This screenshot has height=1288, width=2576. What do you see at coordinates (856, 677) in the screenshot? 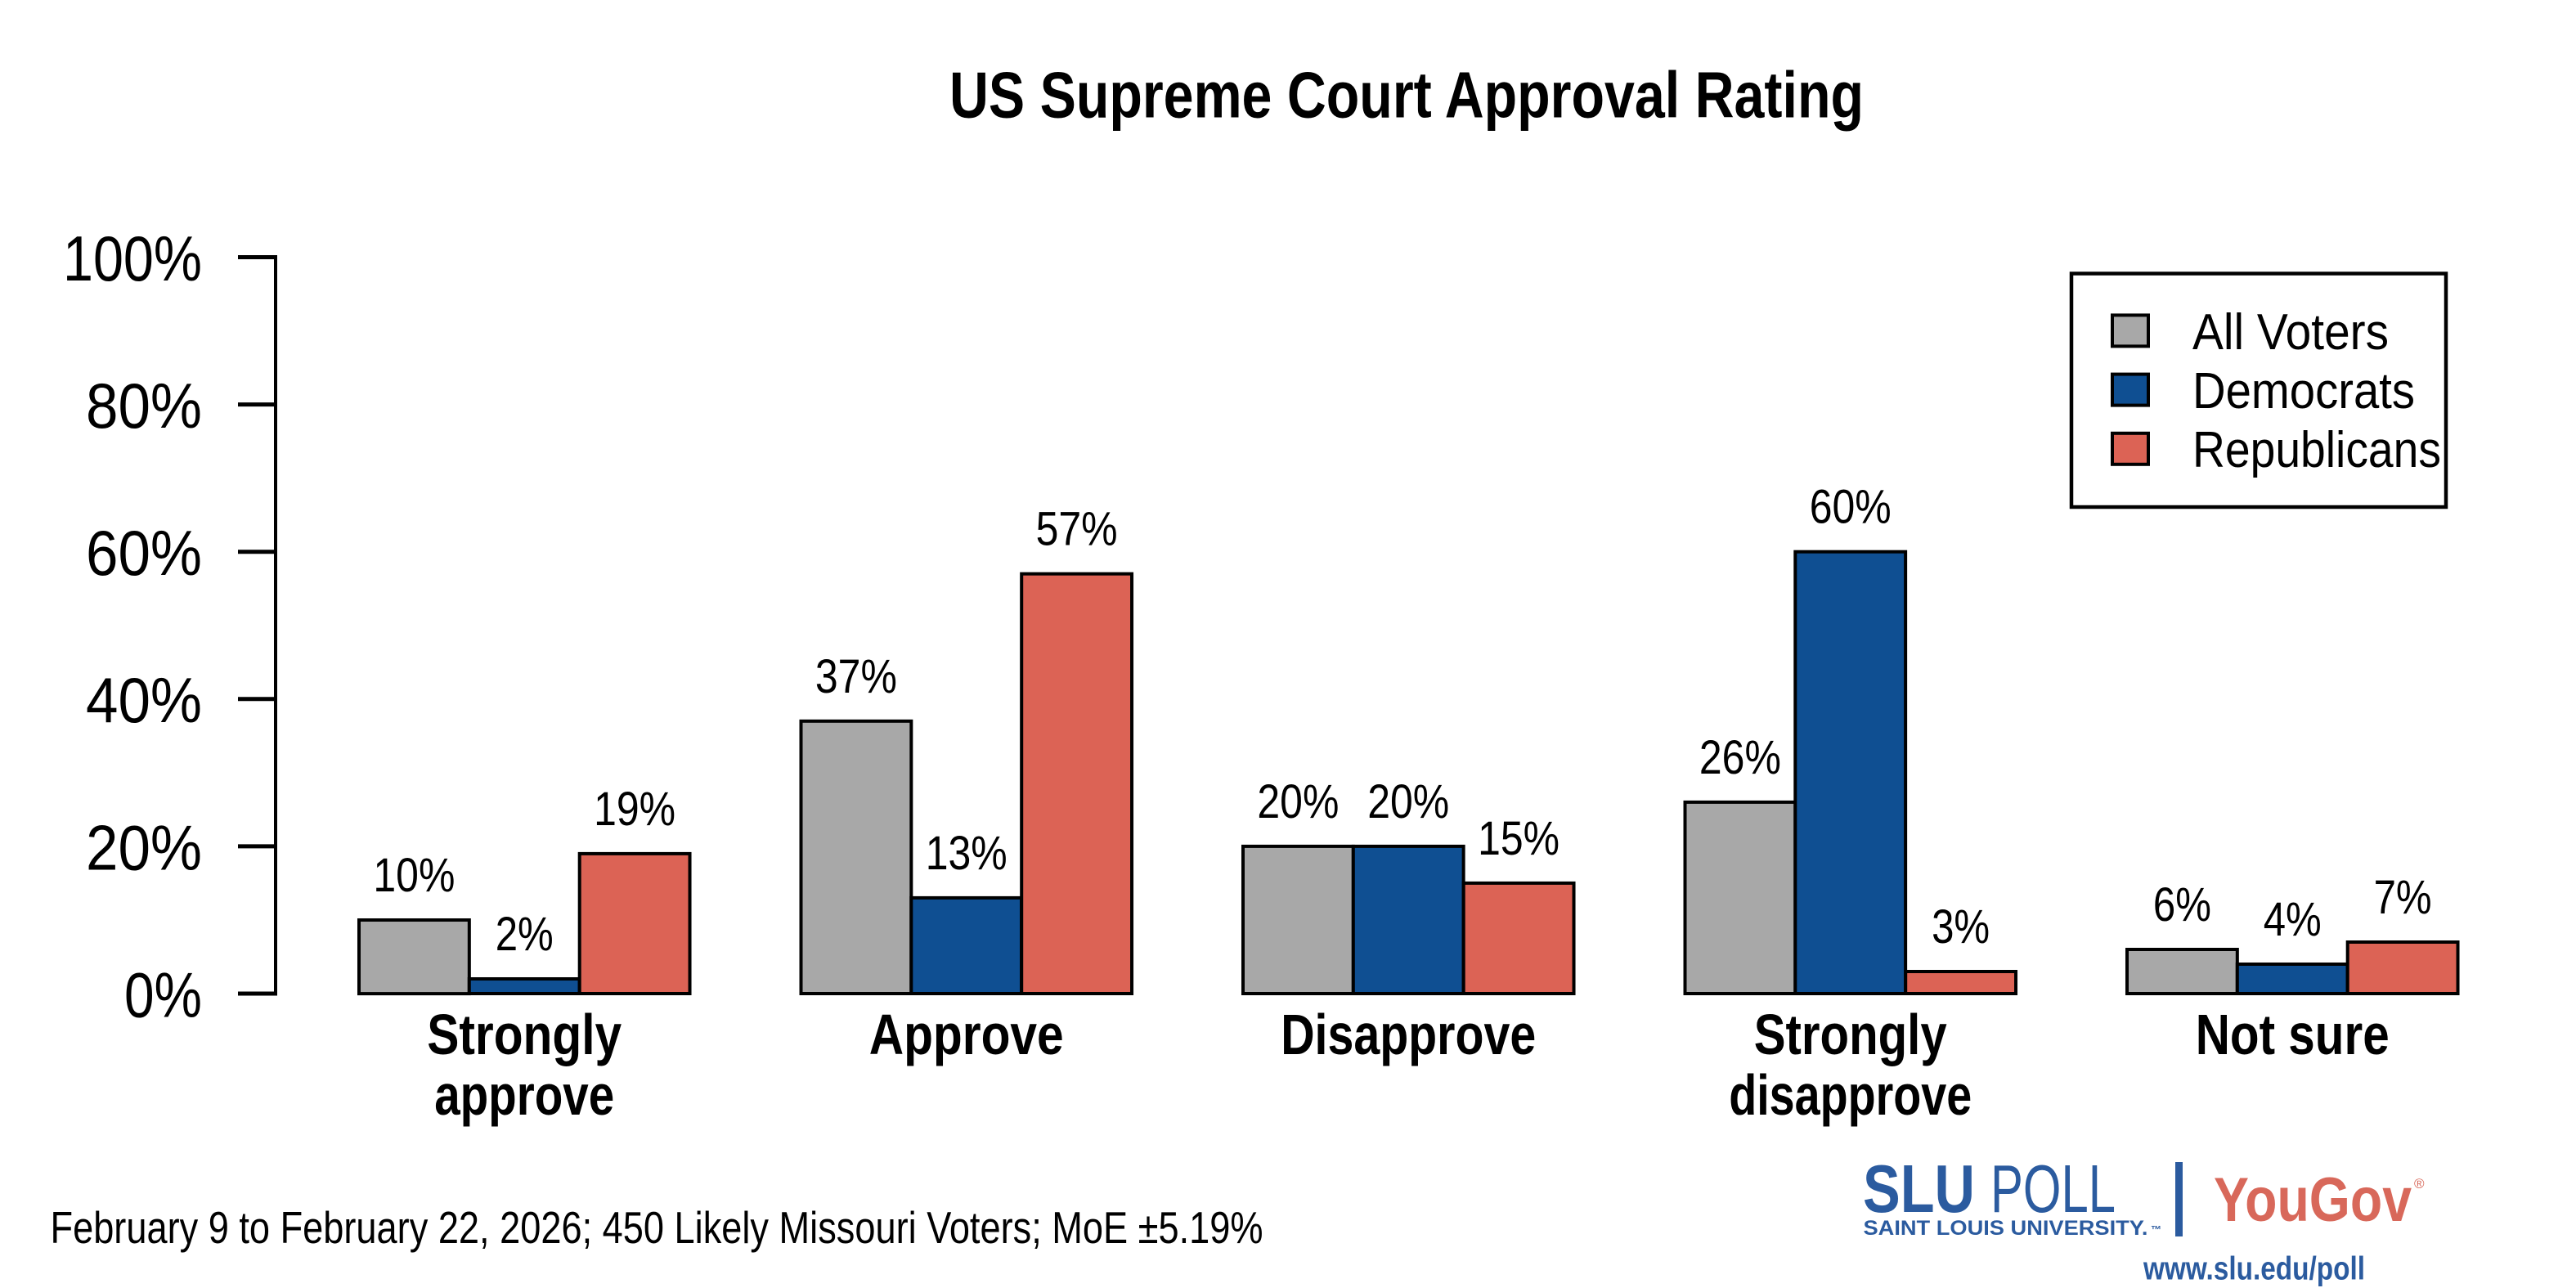
I see `svg-text: 37%` at bounding box center [856, 677].